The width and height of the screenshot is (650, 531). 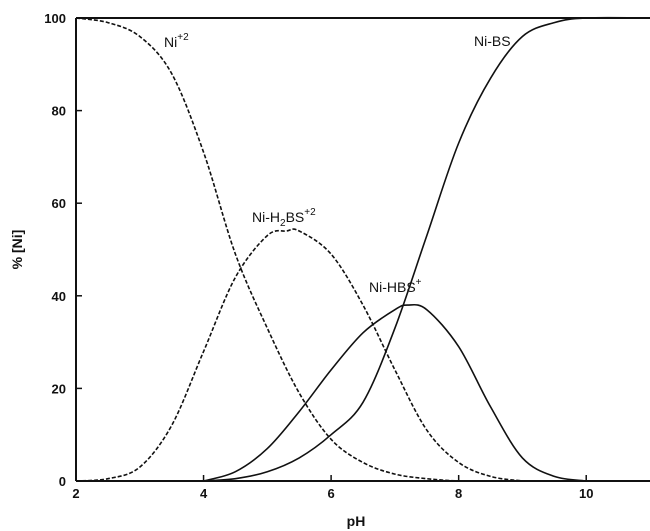 I want to click on series-label-3: Ni-BS, so click(x=492, y=41).